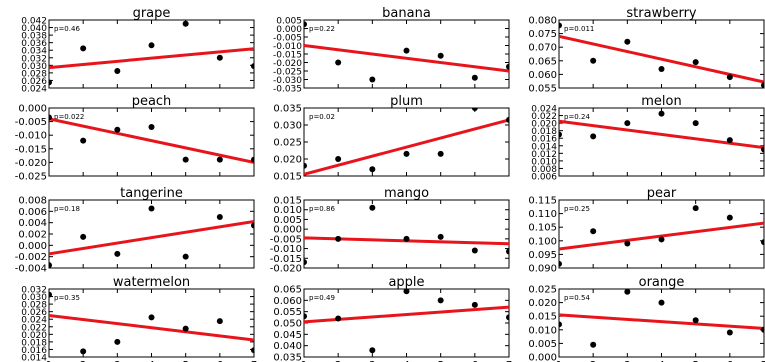 Image resolution: width=765 pixels, height=362 pixels. Describe the element at coordinates (287, 210) in the screenshot. I see `y-tick-label: 0.010` at that location.